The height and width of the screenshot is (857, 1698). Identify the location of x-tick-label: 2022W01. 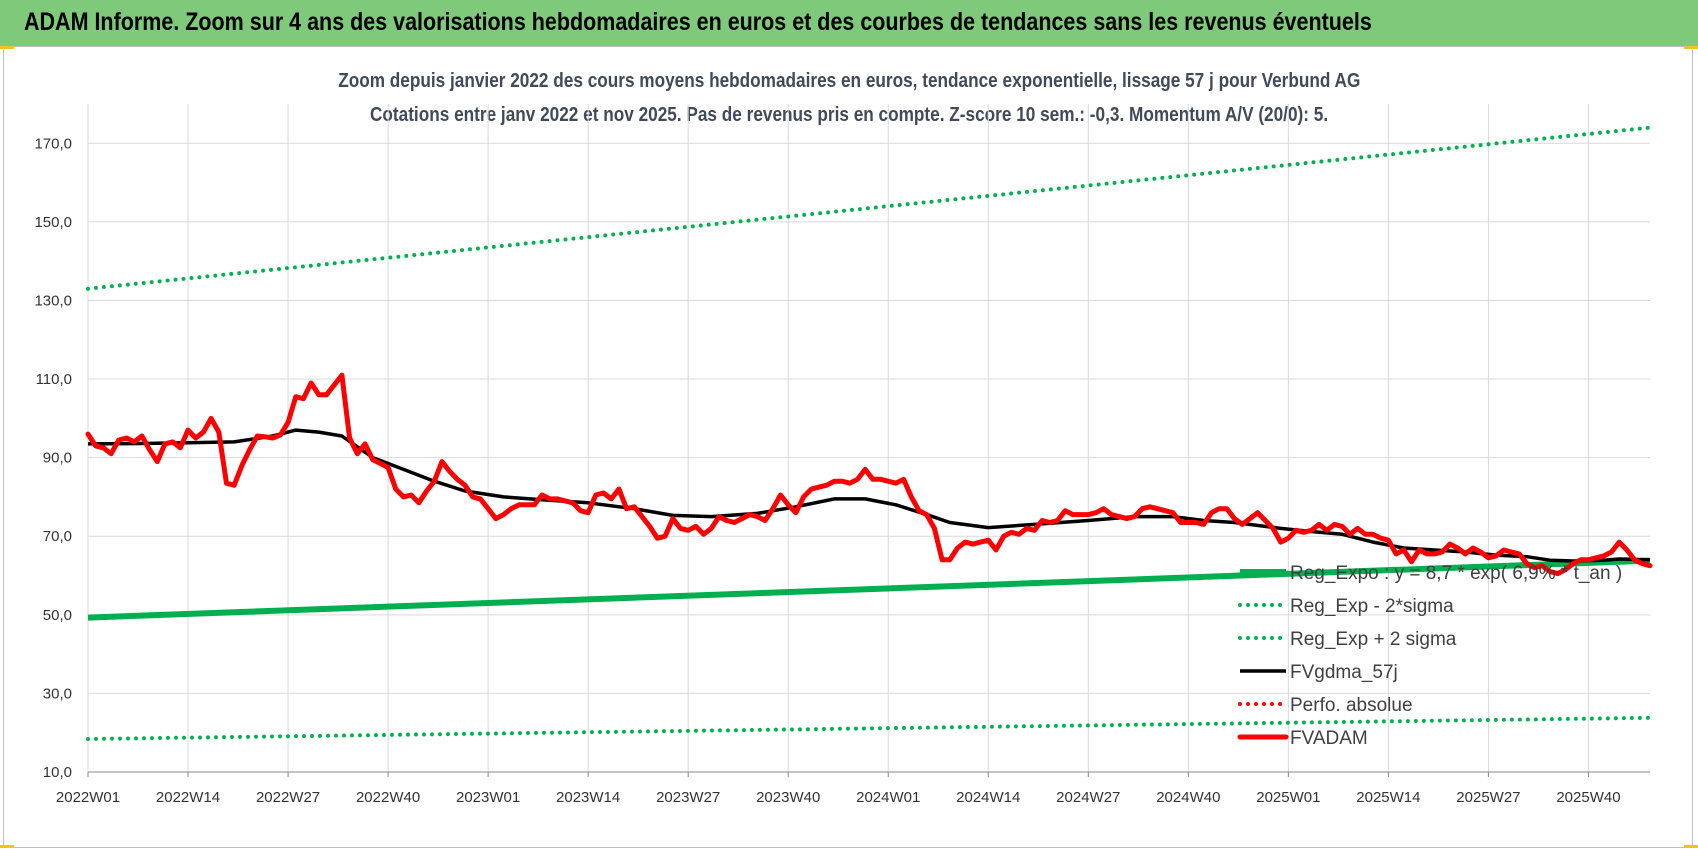
(88, 797).